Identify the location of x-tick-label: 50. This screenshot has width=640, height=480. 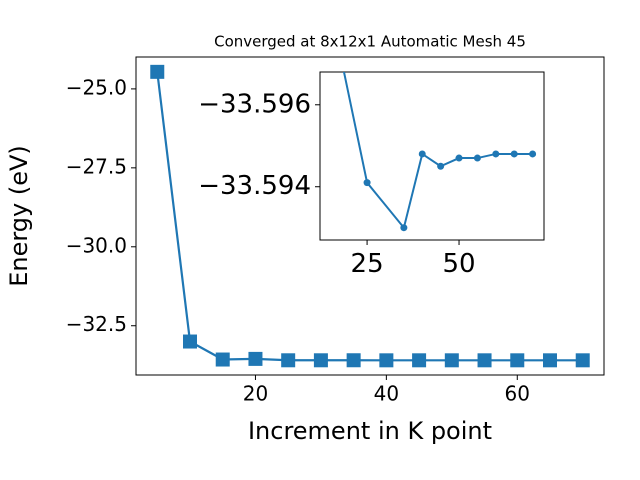
(458, 264).